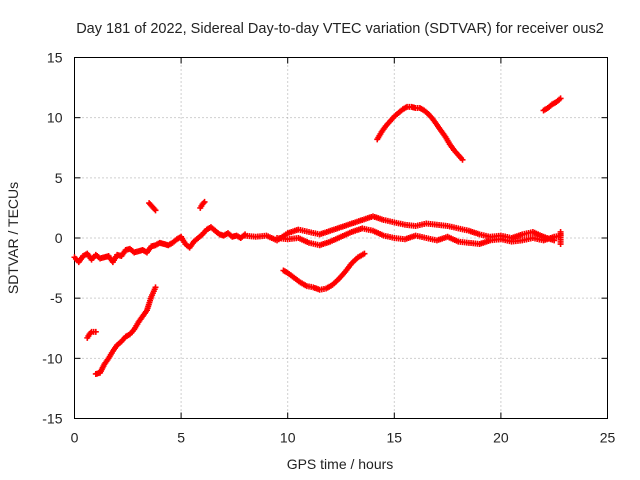 The height and width of the screenshot is (480, 640). I want to click on series-arc-hump, so click(420, 133).